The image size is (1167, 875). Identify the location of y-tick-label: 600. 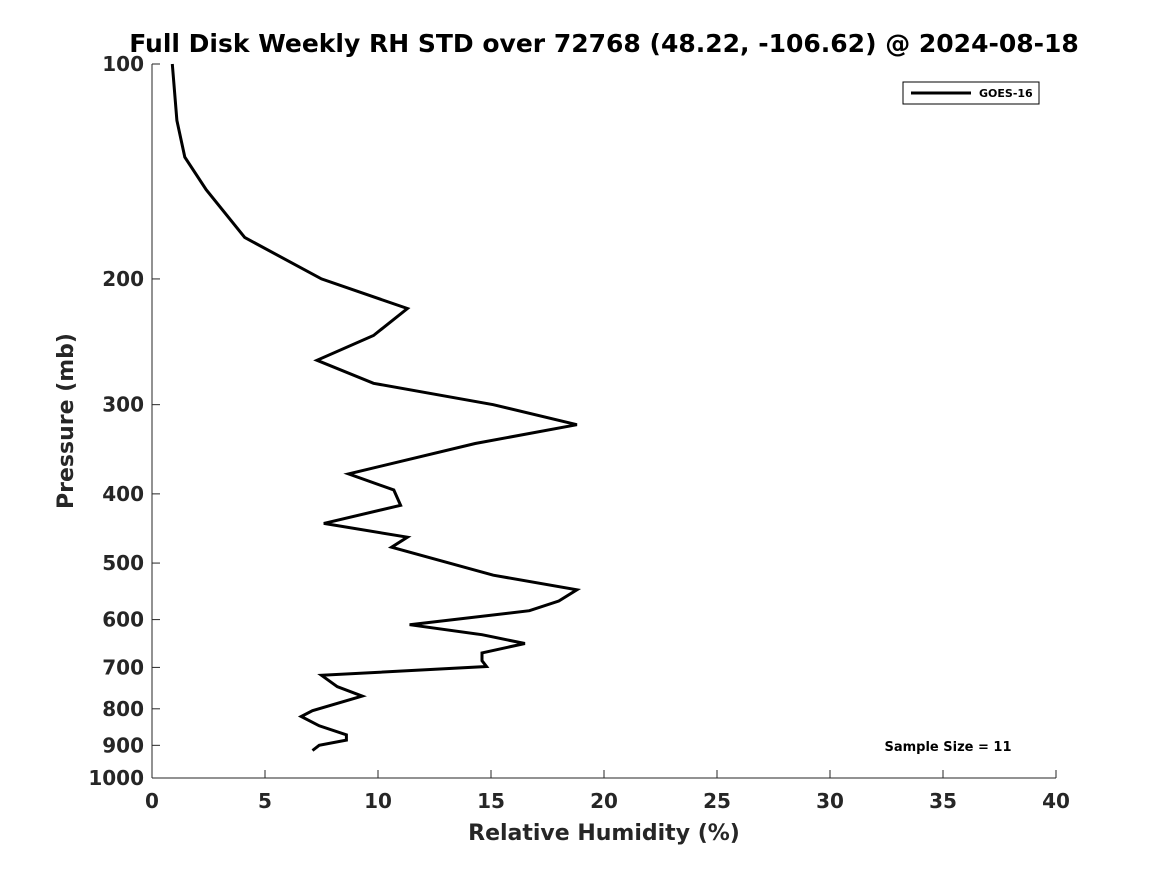
(123, 620).